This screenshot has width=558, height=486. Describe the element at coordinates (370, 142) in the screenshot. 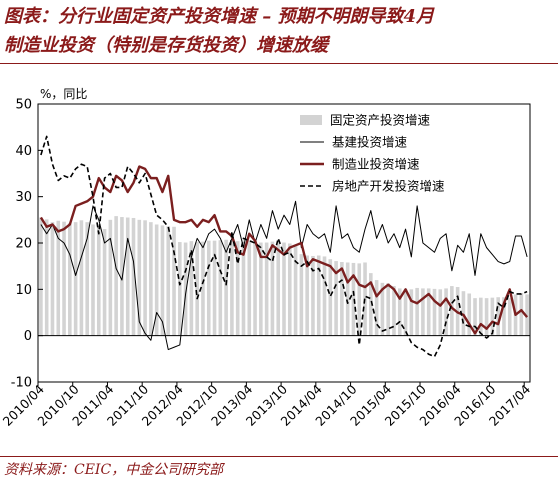

I see `legend-label-infrastructure-investment: 基建投资增速` at that location.